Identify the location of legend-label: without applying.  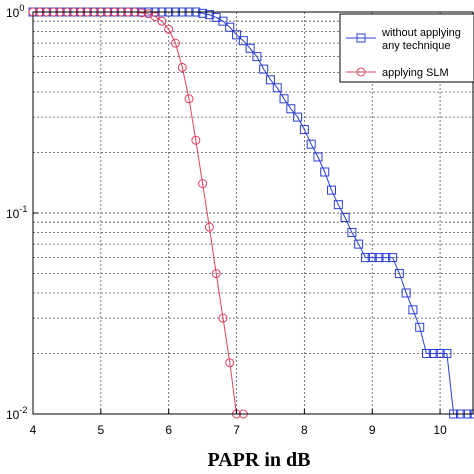
(421, 33).